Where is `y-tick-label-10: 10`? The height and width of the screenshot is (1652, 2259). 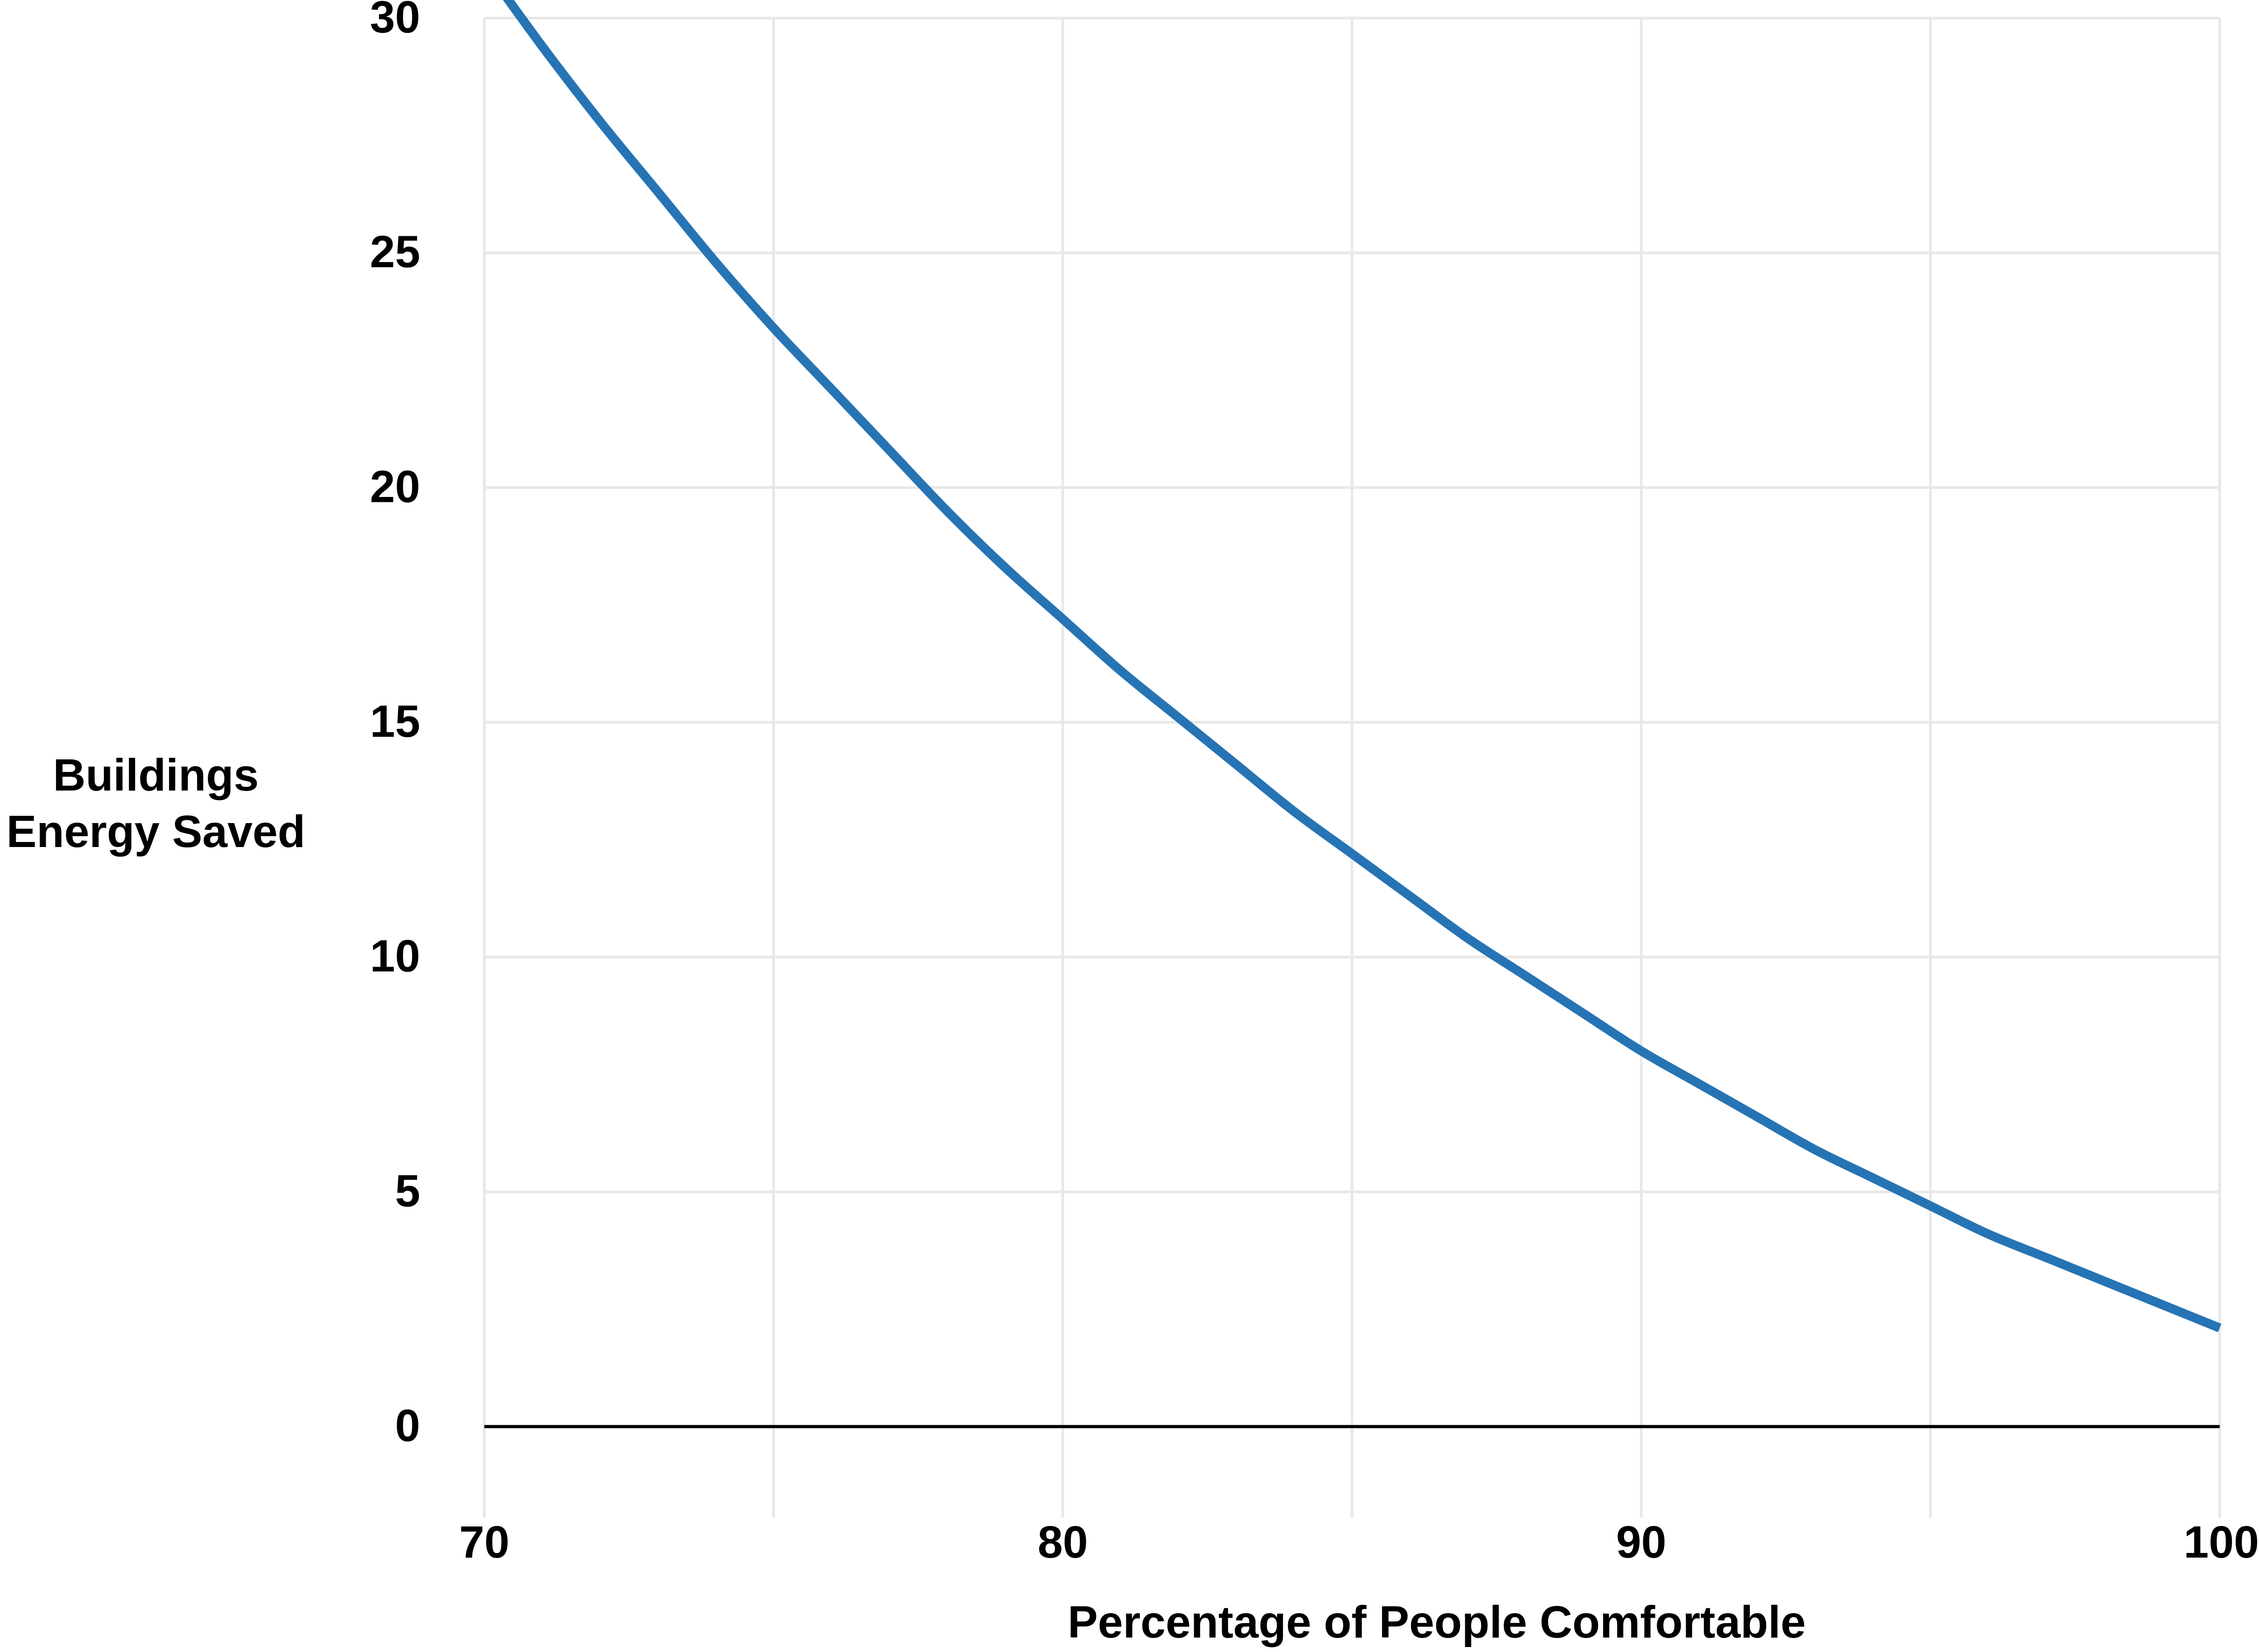
y-tick-label-10: 10 is located at coordinates (395, 956).